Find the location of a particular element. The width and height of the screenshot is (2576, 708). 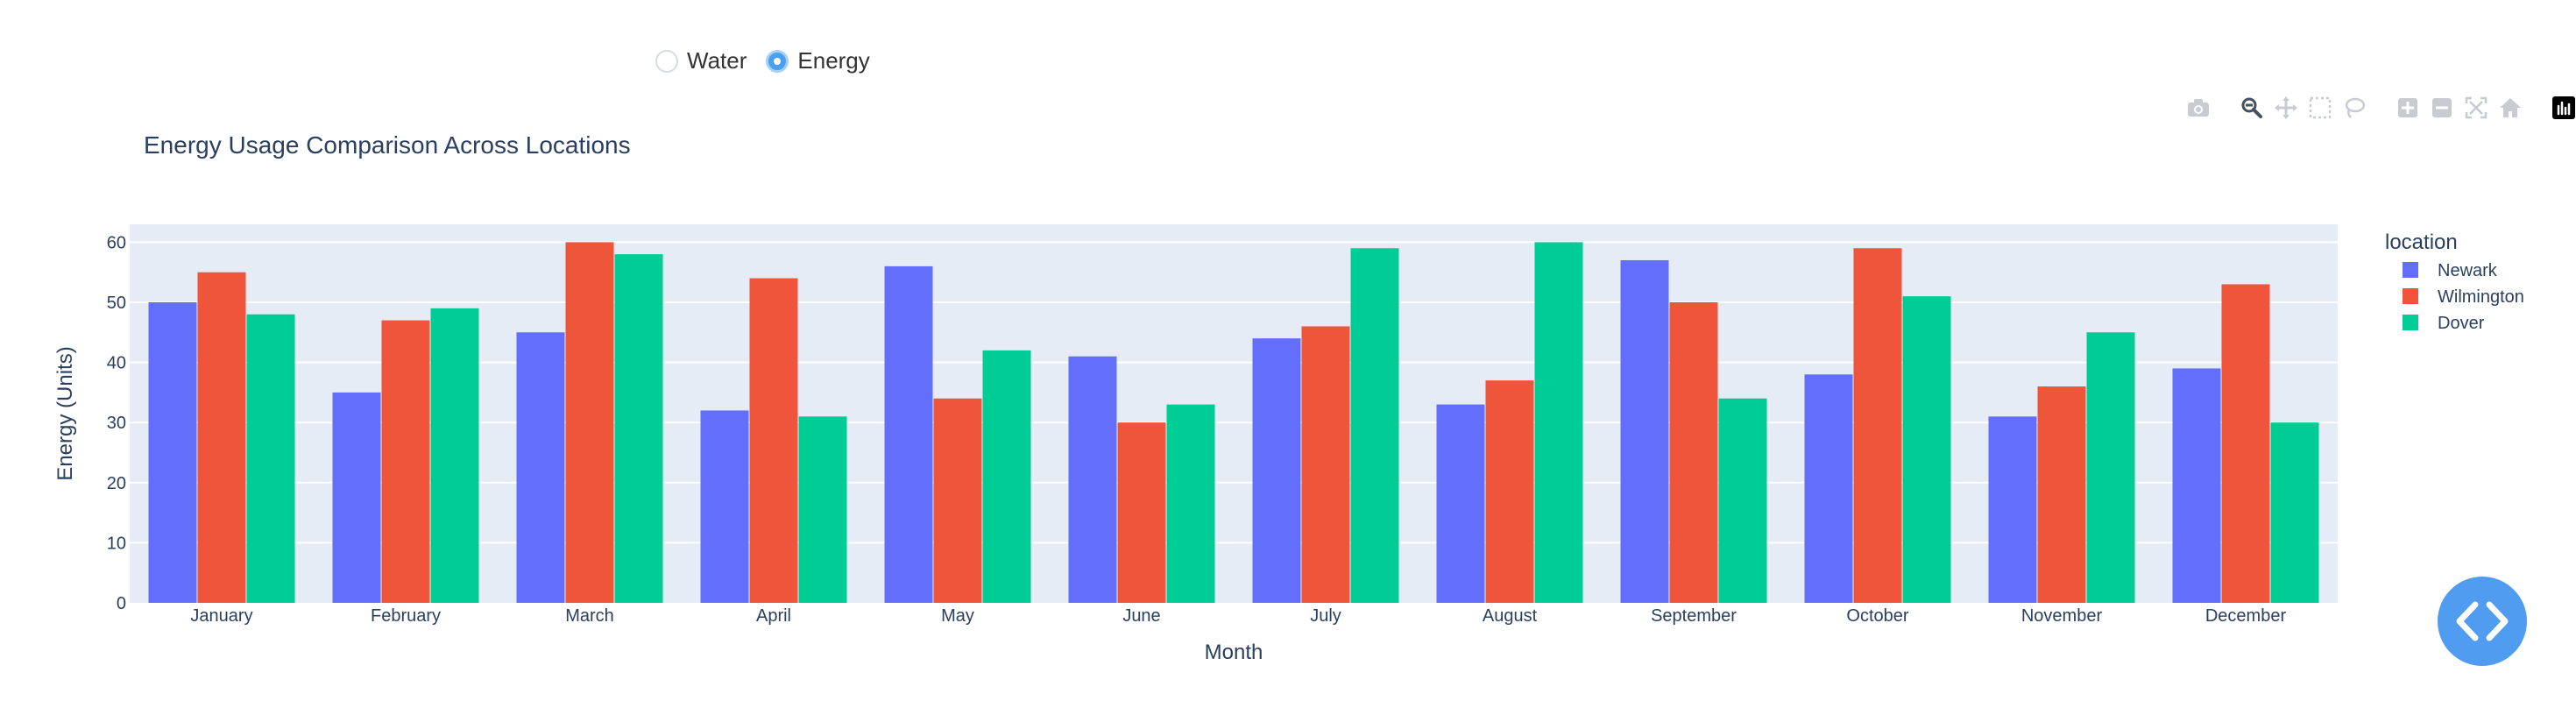

autoscale-icon is located at coordinates (2476, 108).